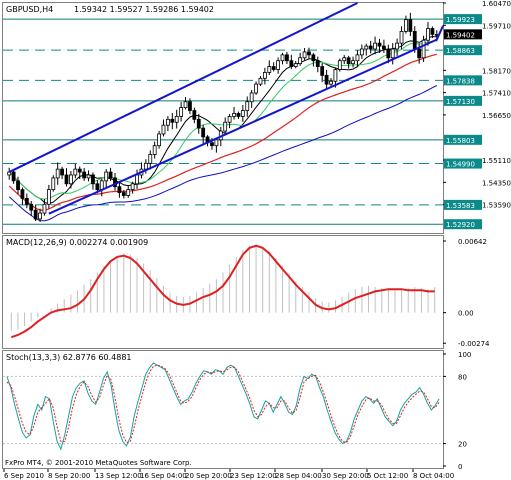 This screenshot has height=480, width=511. I want to click on symbol-label: GBPUSD,H4, so click(29, 9).